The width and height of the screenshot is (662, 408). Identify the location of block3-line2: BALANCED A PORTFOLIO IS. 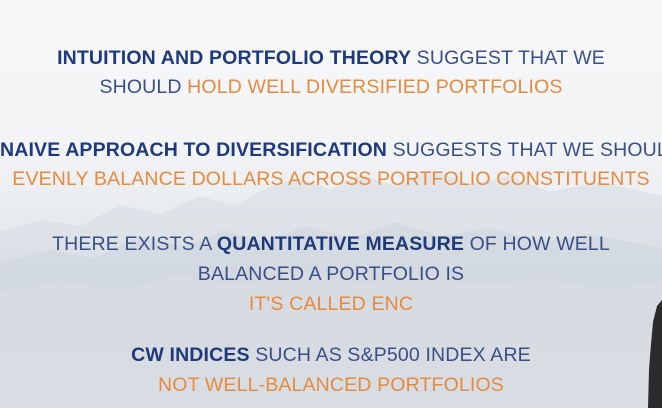
(331, 274).